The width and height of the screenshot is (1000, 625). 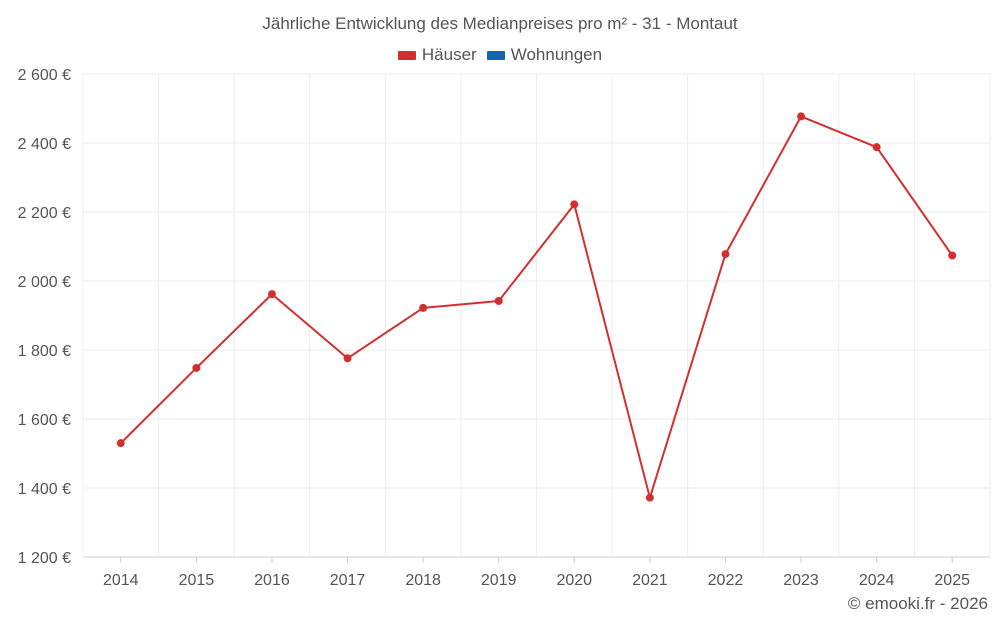 What do you see at coordinates (121, 580) in the screenshot?
I see `x-tick-label: 2014` at bounding box center [121, 580].